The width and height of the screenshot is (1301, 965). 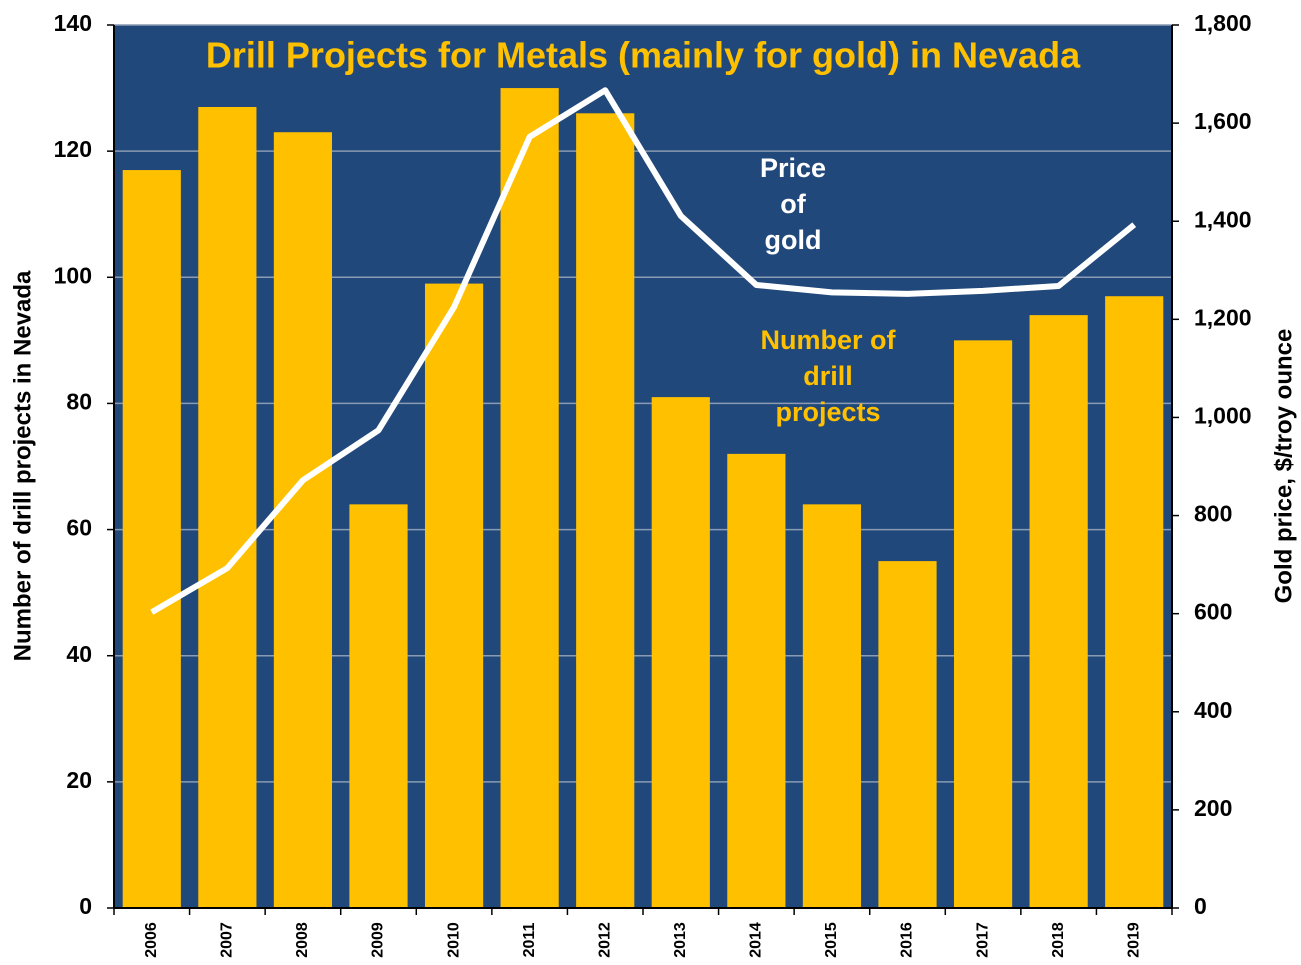 What do you see at coordinates (1213, 710) in the screenshot?
I see `y2-tick-label: 400` at bounding box center [1213, 710].